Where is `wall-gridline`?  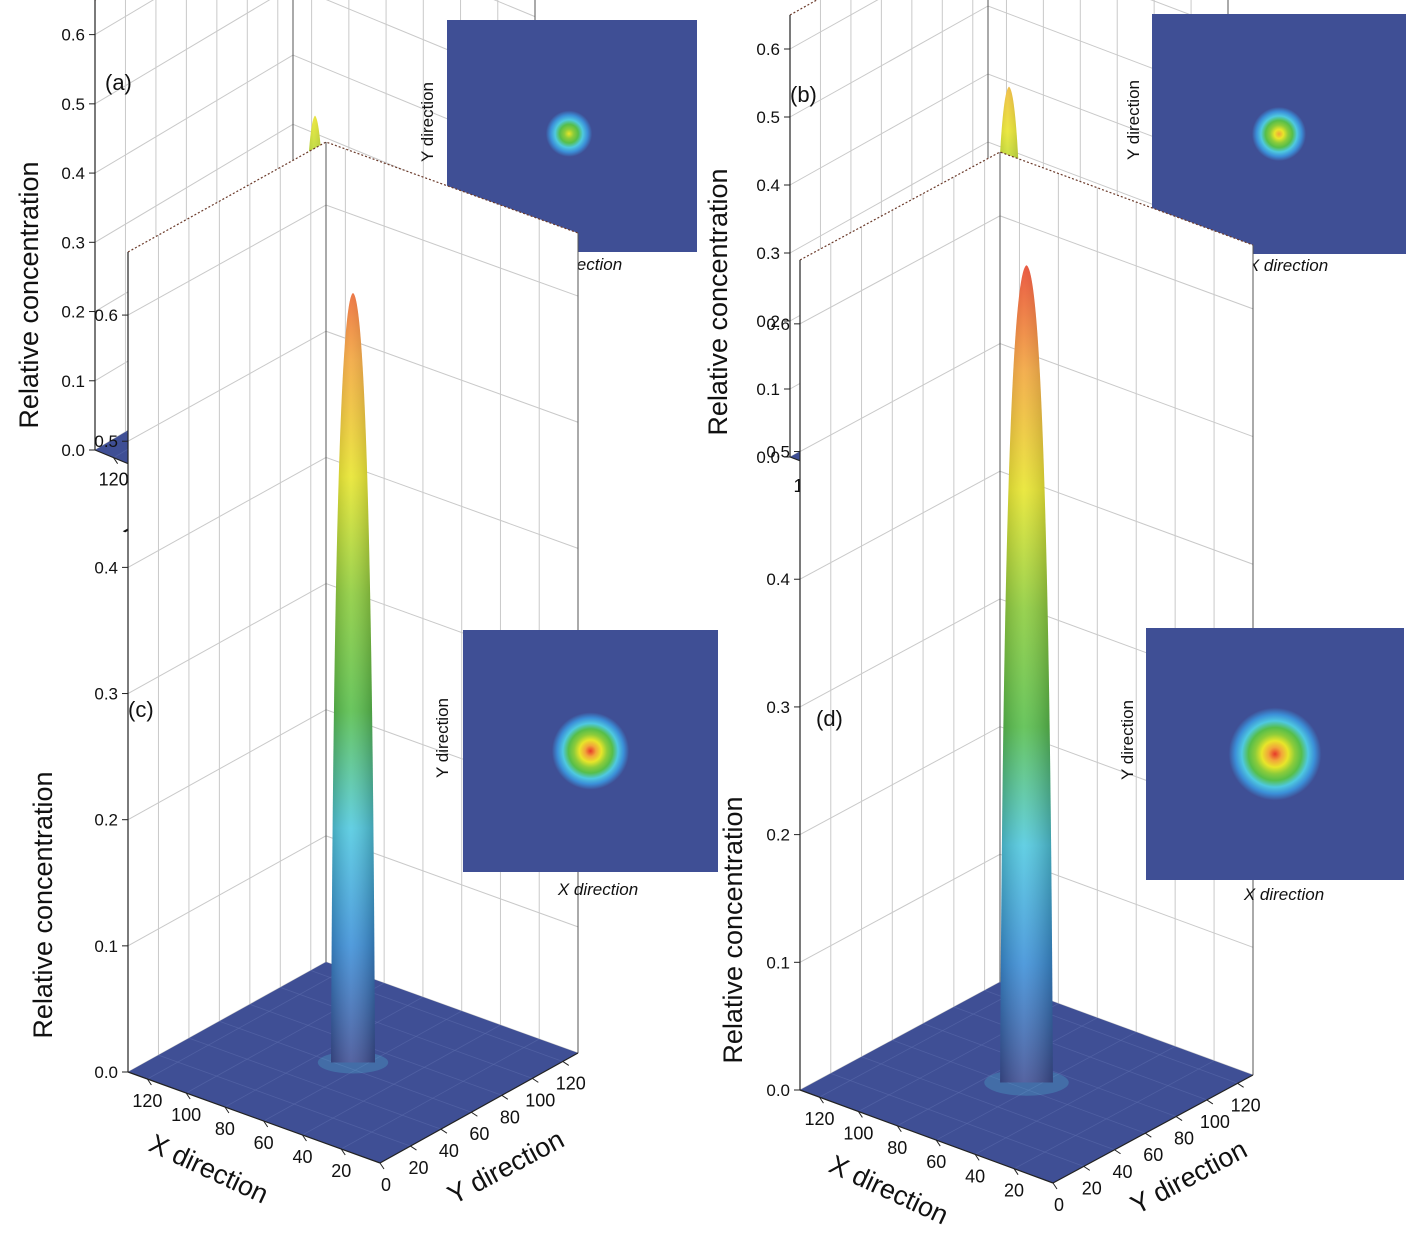
wall-gridline is located at coordinates (1009, 25).